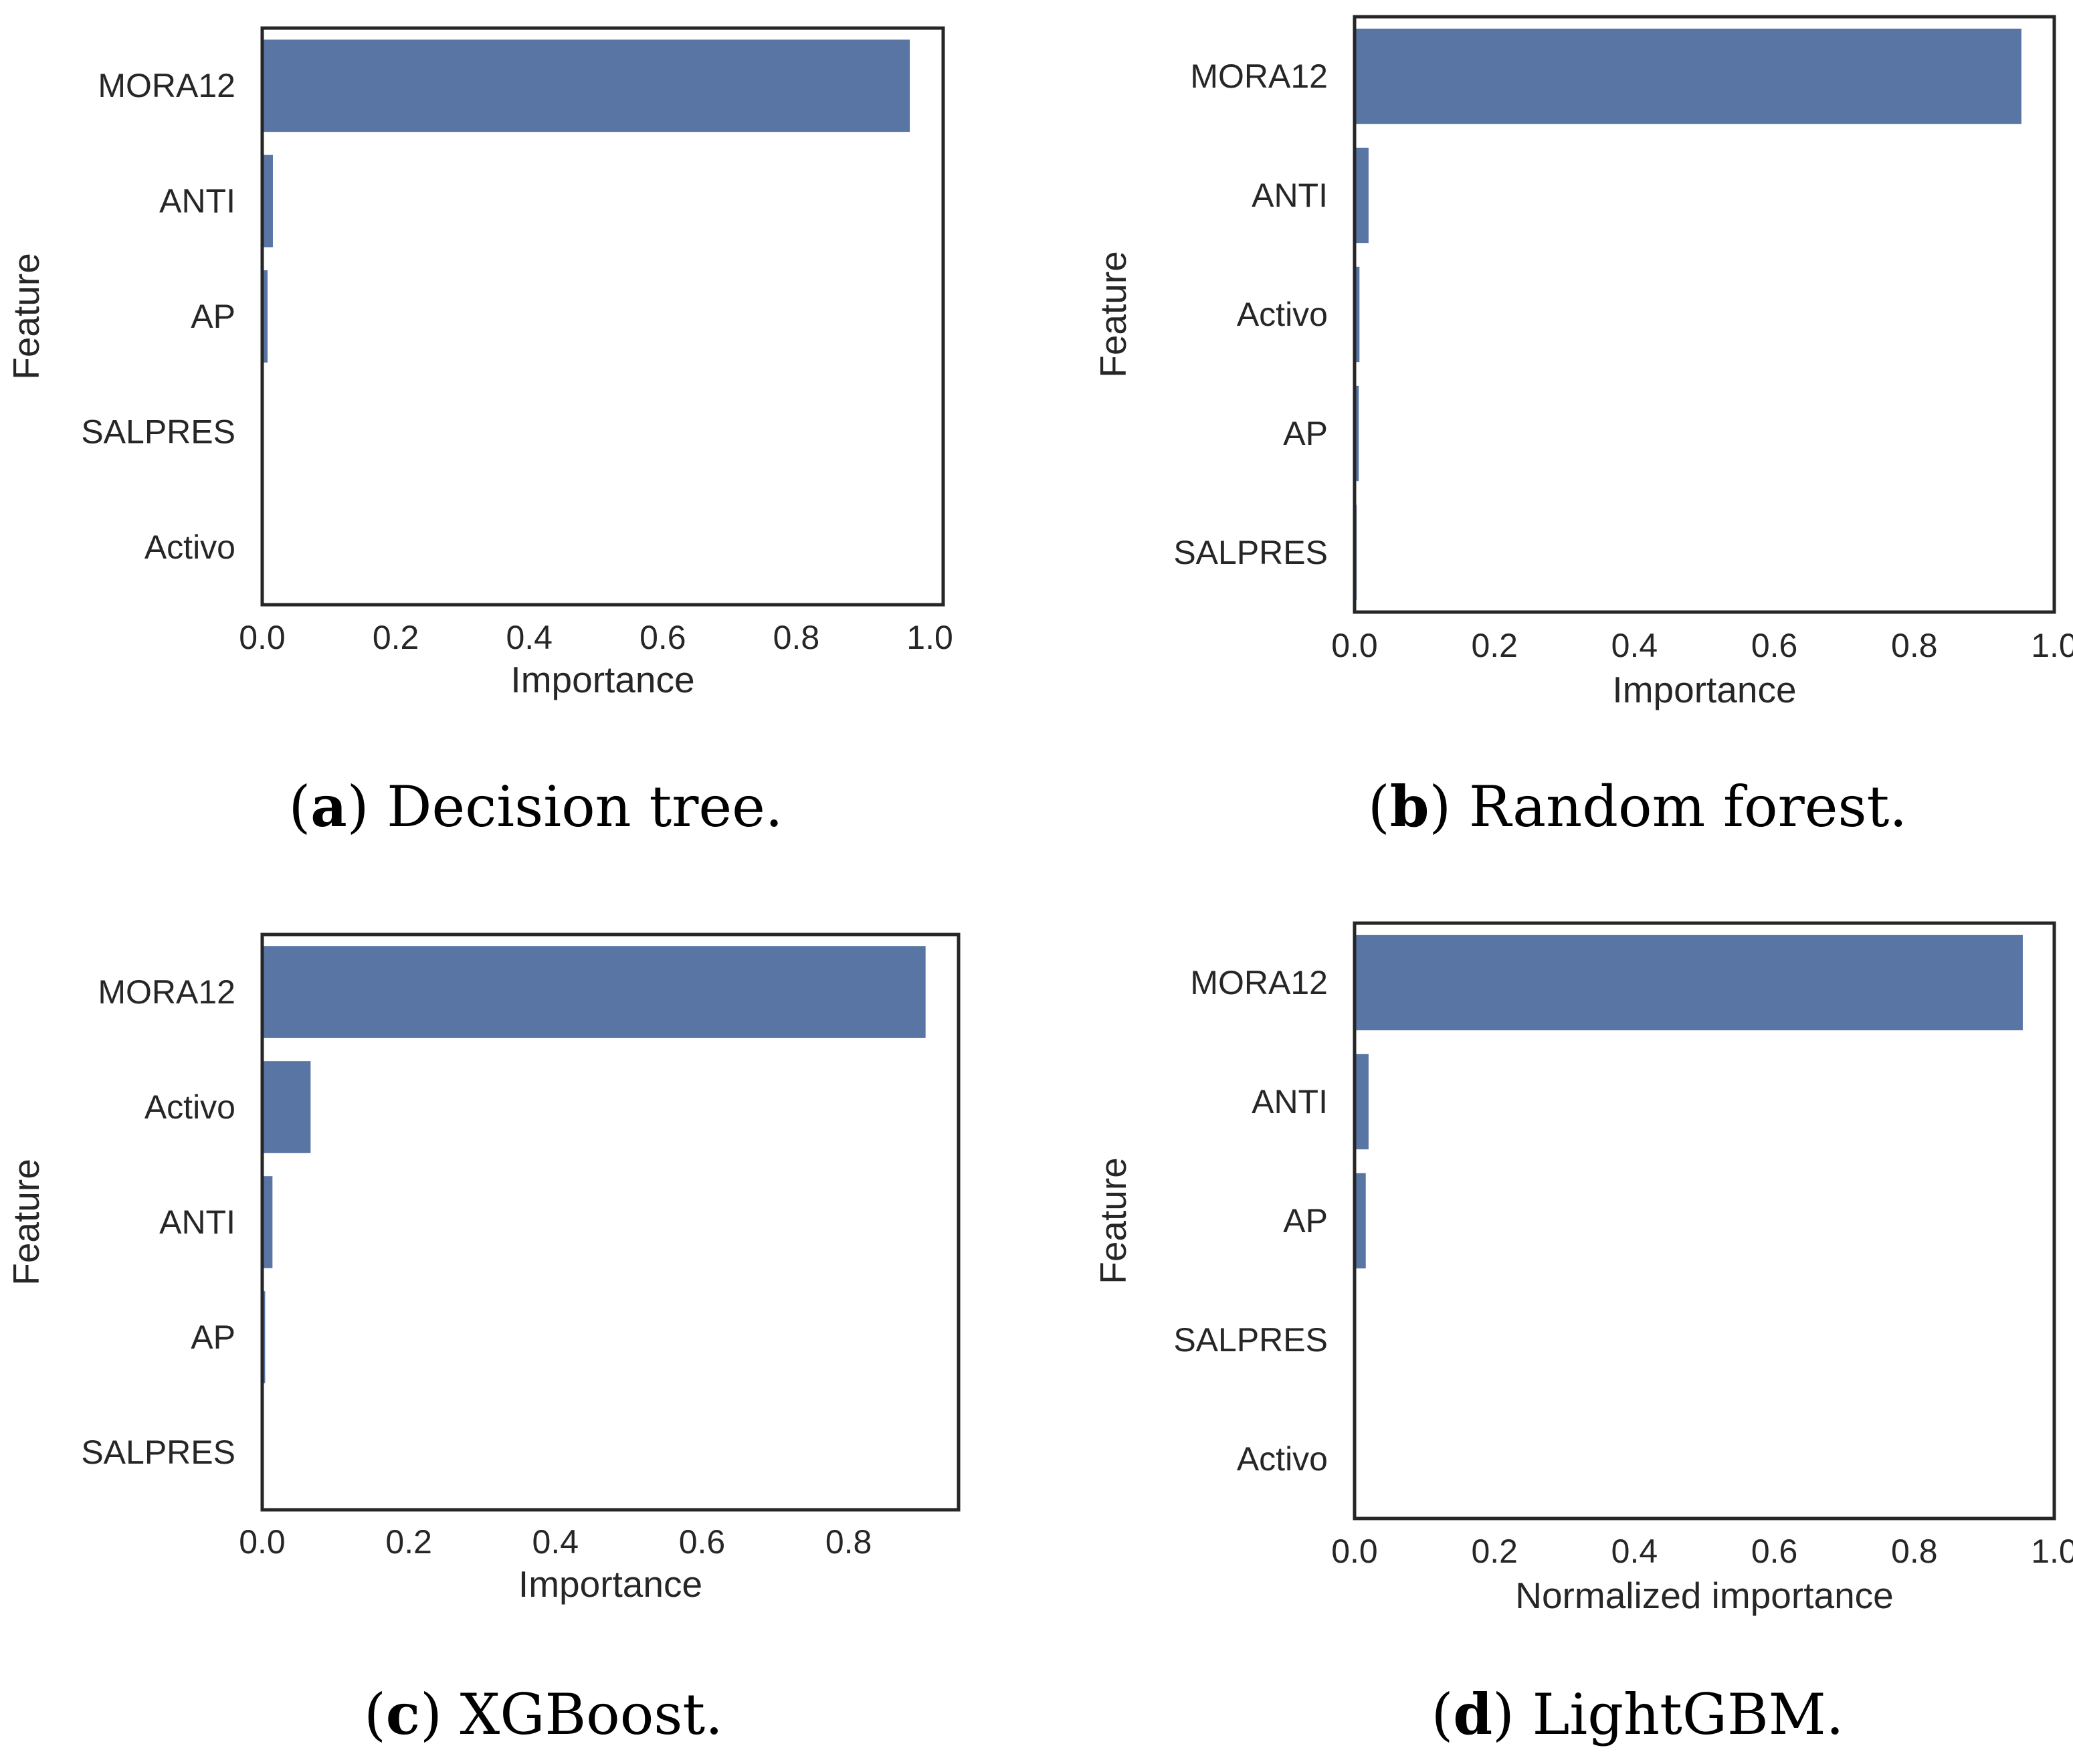 The height and width of the screenshot is (1764, 2073). What do you see at coordinates (1704, 1595) in the screenshot?
I see `x-axis-label: Normalized importance` at bounding box center [1704, 1595].